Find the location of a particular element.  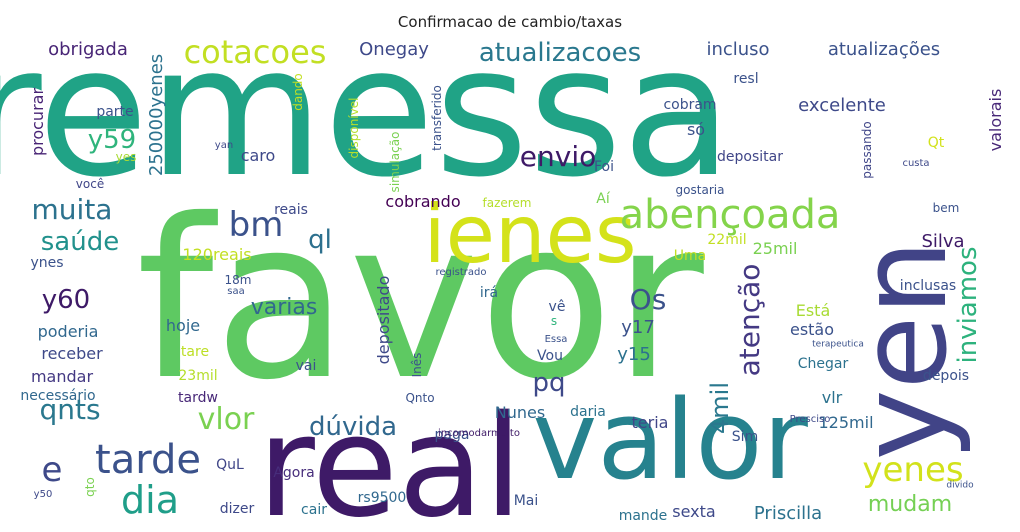

word-14: y60 is located at coordinates (66, 300).